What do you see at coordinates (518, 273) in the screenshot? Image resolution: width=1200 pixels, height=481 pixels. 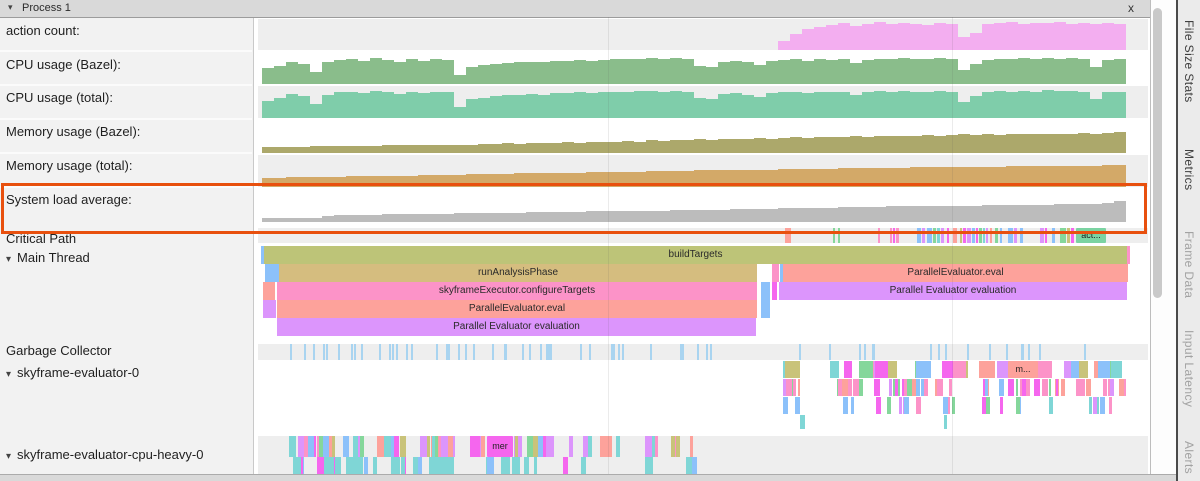 I see `trace-span: runAnalysisPhase` at bounding box center [518, 273].